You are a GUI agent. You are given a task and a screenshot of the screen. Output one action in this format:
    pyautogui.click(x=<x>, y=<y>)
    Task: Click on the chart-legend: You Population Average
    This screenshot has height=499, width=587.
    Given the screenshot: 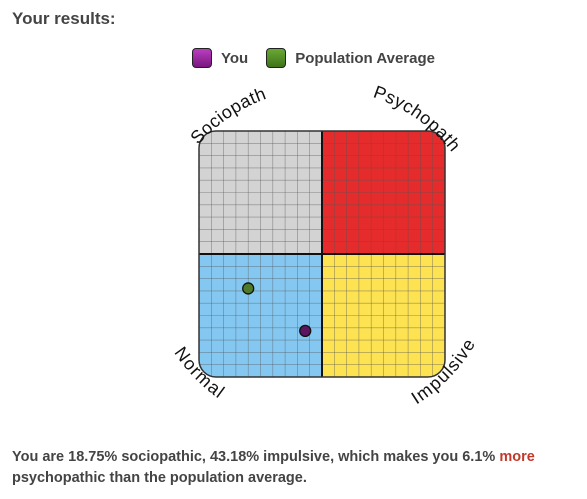 What is the action you would take?
    pyautogui.click(x=317, y=58)
    